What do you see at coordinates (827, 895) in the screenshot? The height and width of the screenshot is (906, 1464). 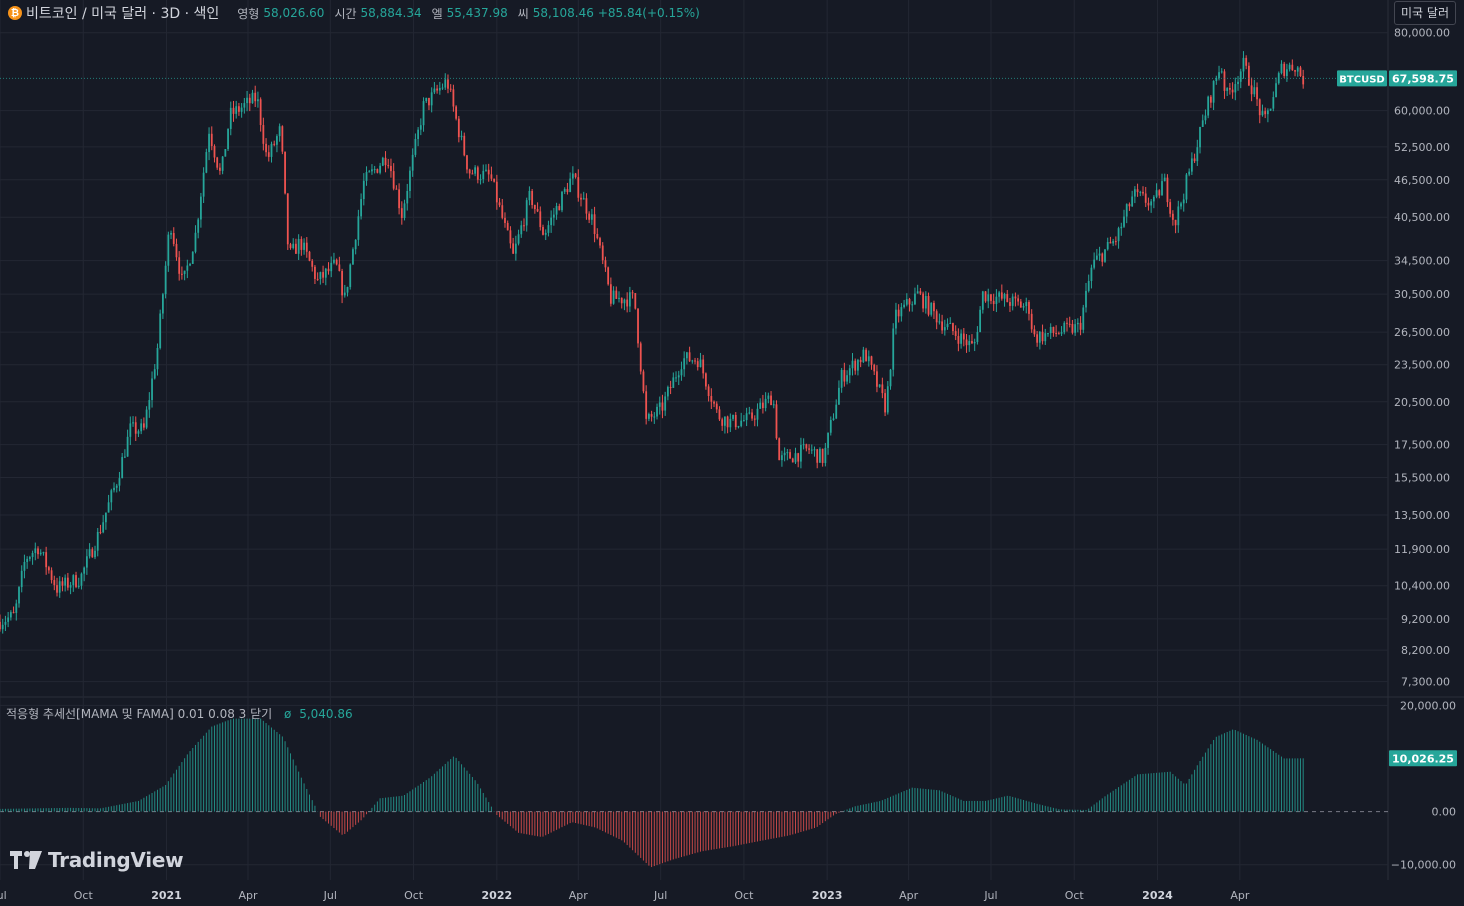 I see `time-tick-label: 2023` at bounding box center [827, 895].